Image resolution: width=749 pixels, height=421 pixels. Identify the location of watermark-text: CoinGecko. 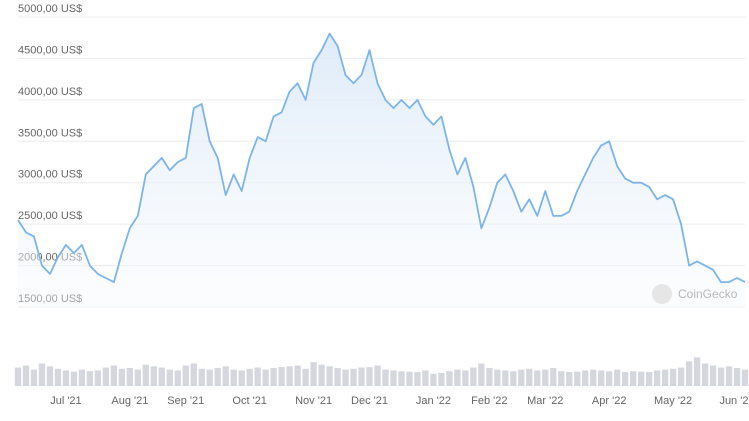
(708, 294).